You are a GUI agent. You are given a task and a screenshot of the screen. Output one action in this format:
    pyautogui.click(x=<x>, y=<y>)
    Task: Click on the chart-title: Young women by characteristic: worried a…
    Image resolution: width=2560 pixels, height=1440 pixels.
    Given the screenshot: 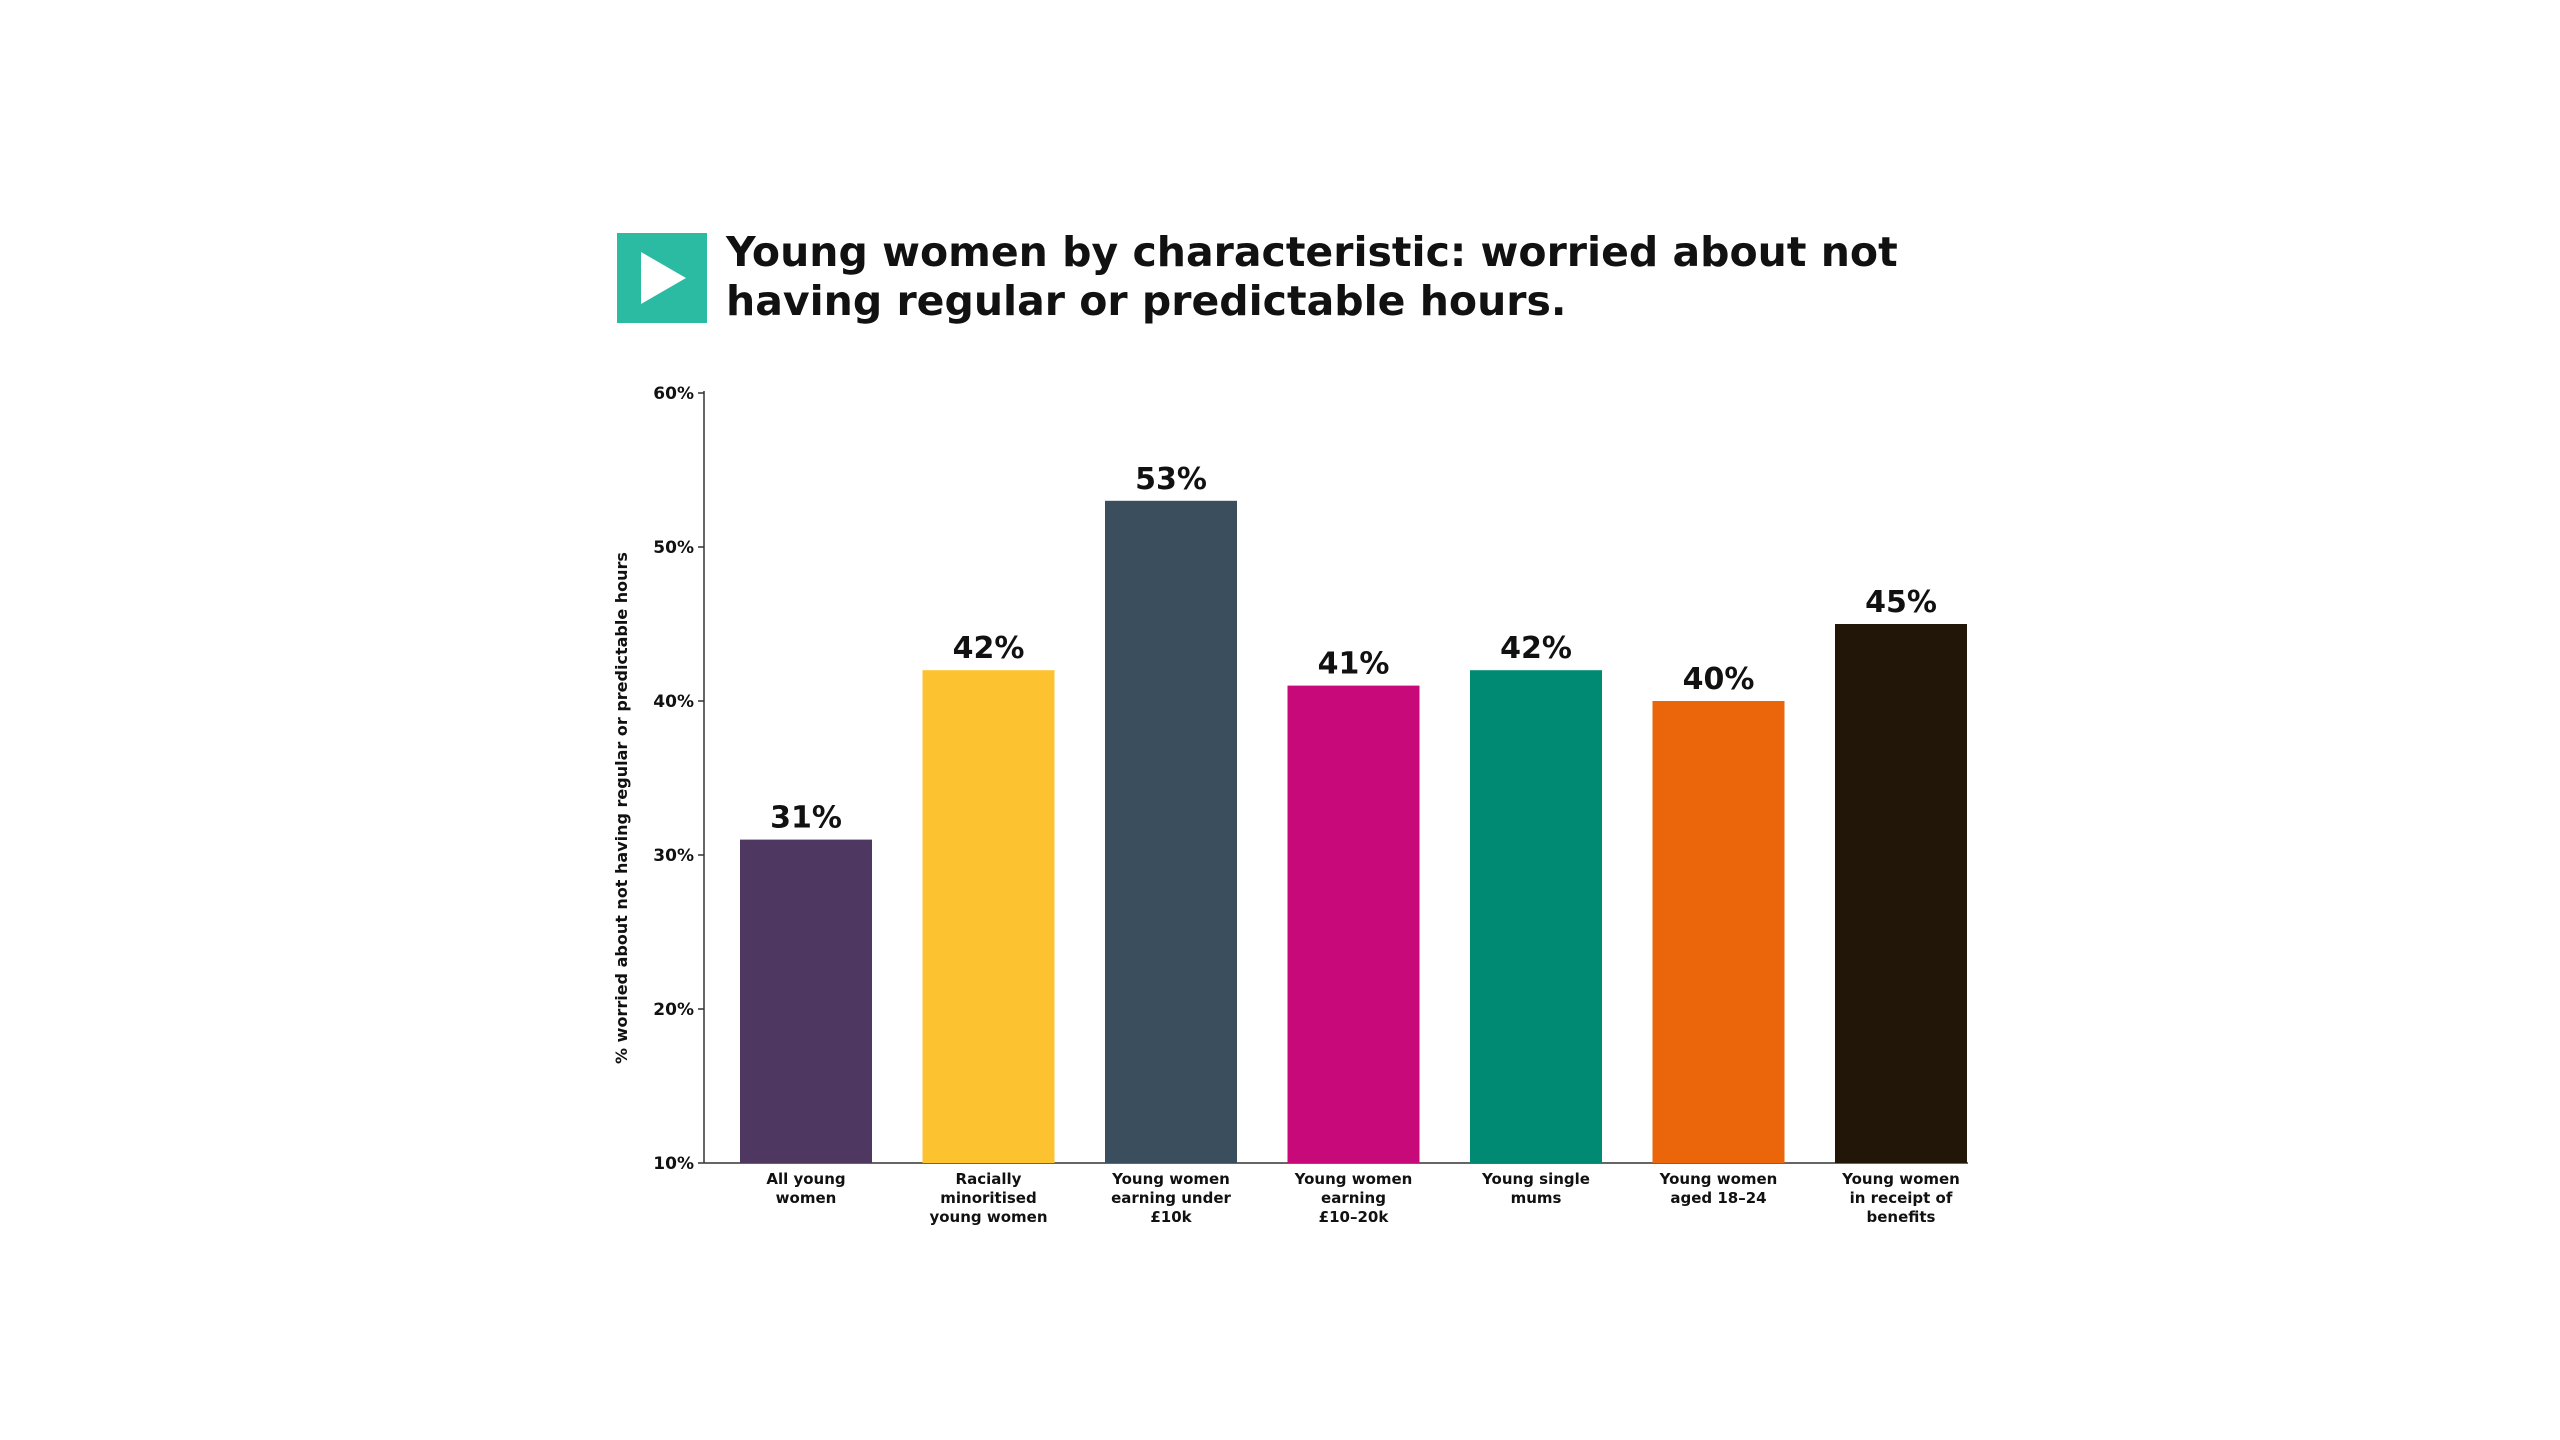 What is the action you would take?
    pyautogui.click(x=1312, y=276)
    